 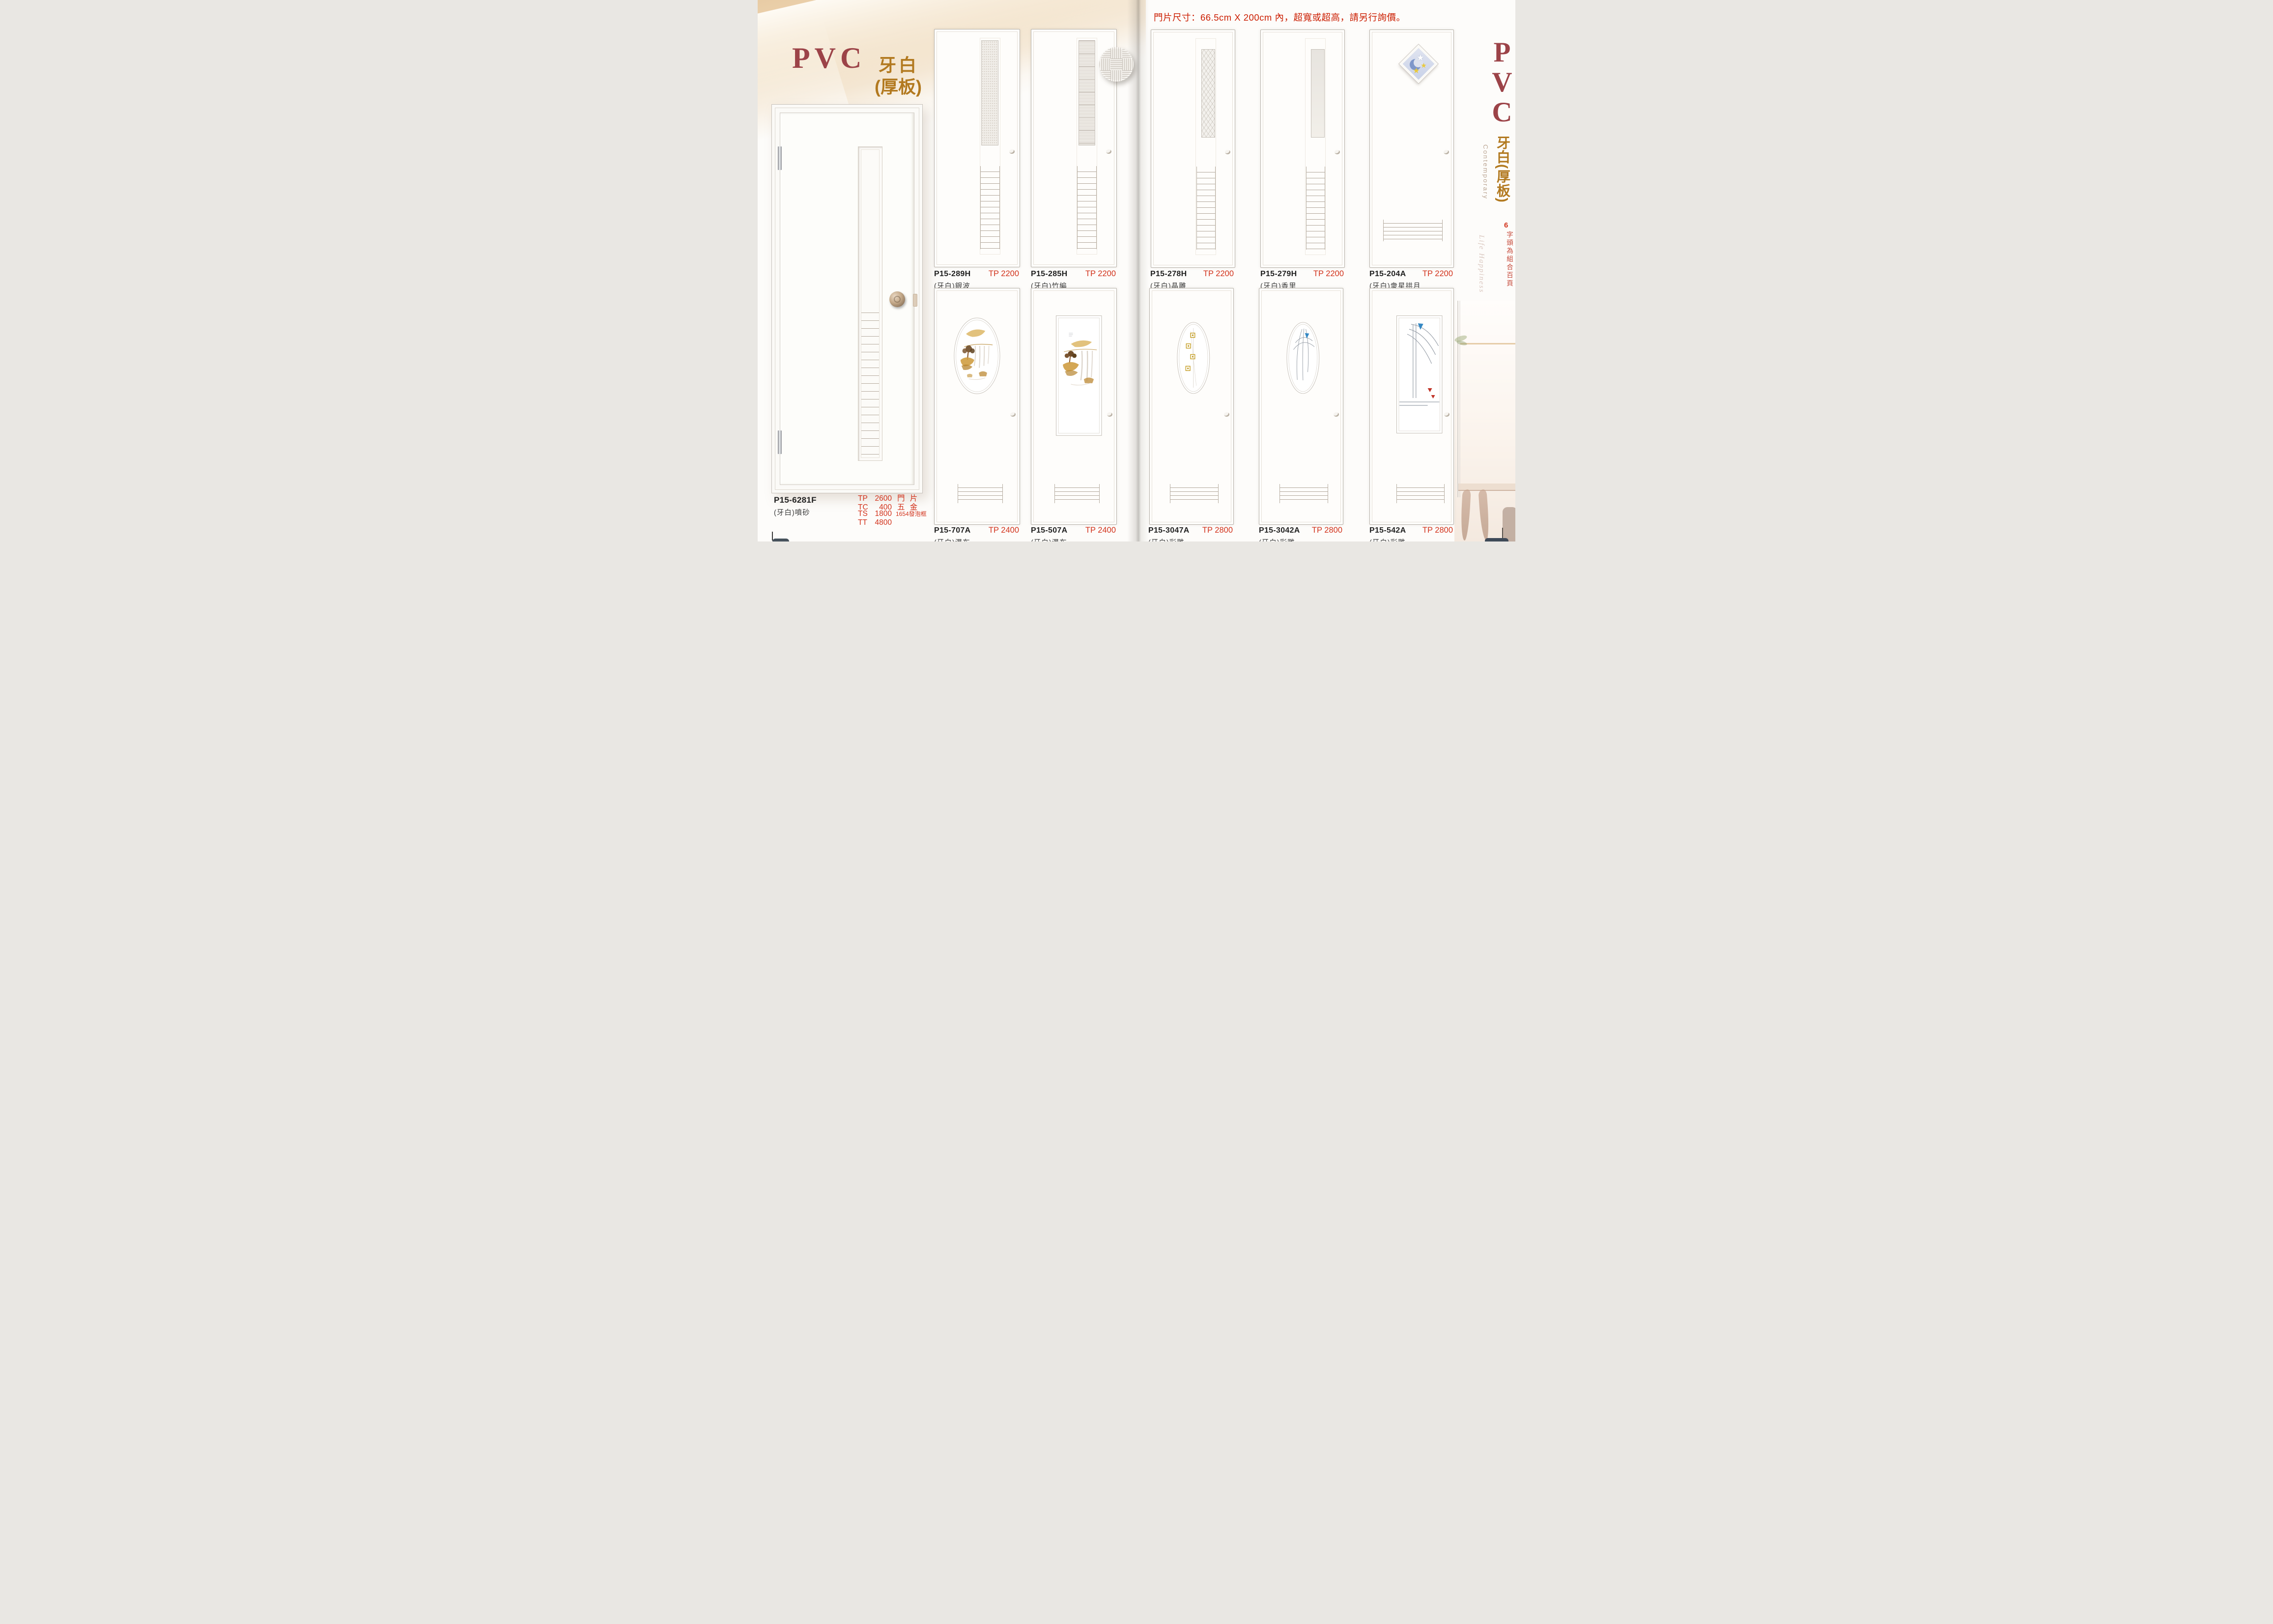 What do you see at coordinates (863, 507) in the screenshot?
I see `price-label: TC` at bounding box center [863, 507].